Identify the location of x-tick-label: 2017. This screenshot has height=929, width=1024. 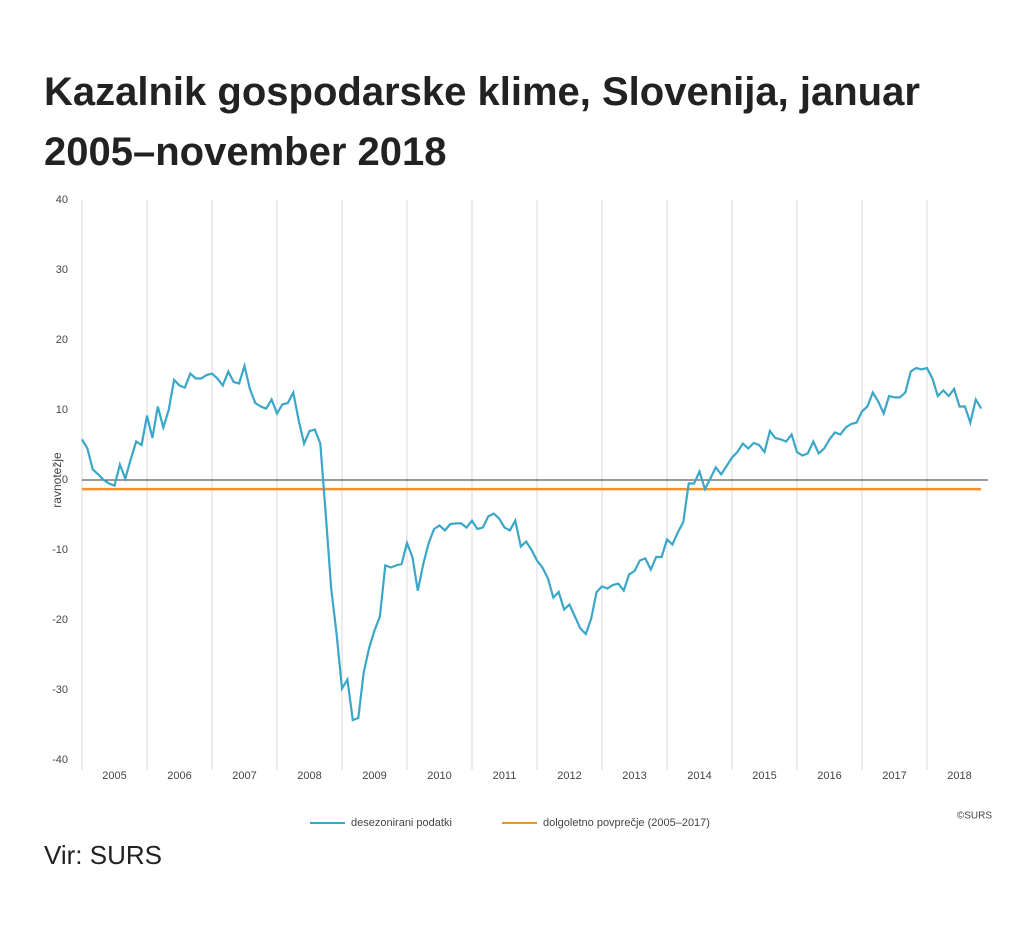
(894, 776).